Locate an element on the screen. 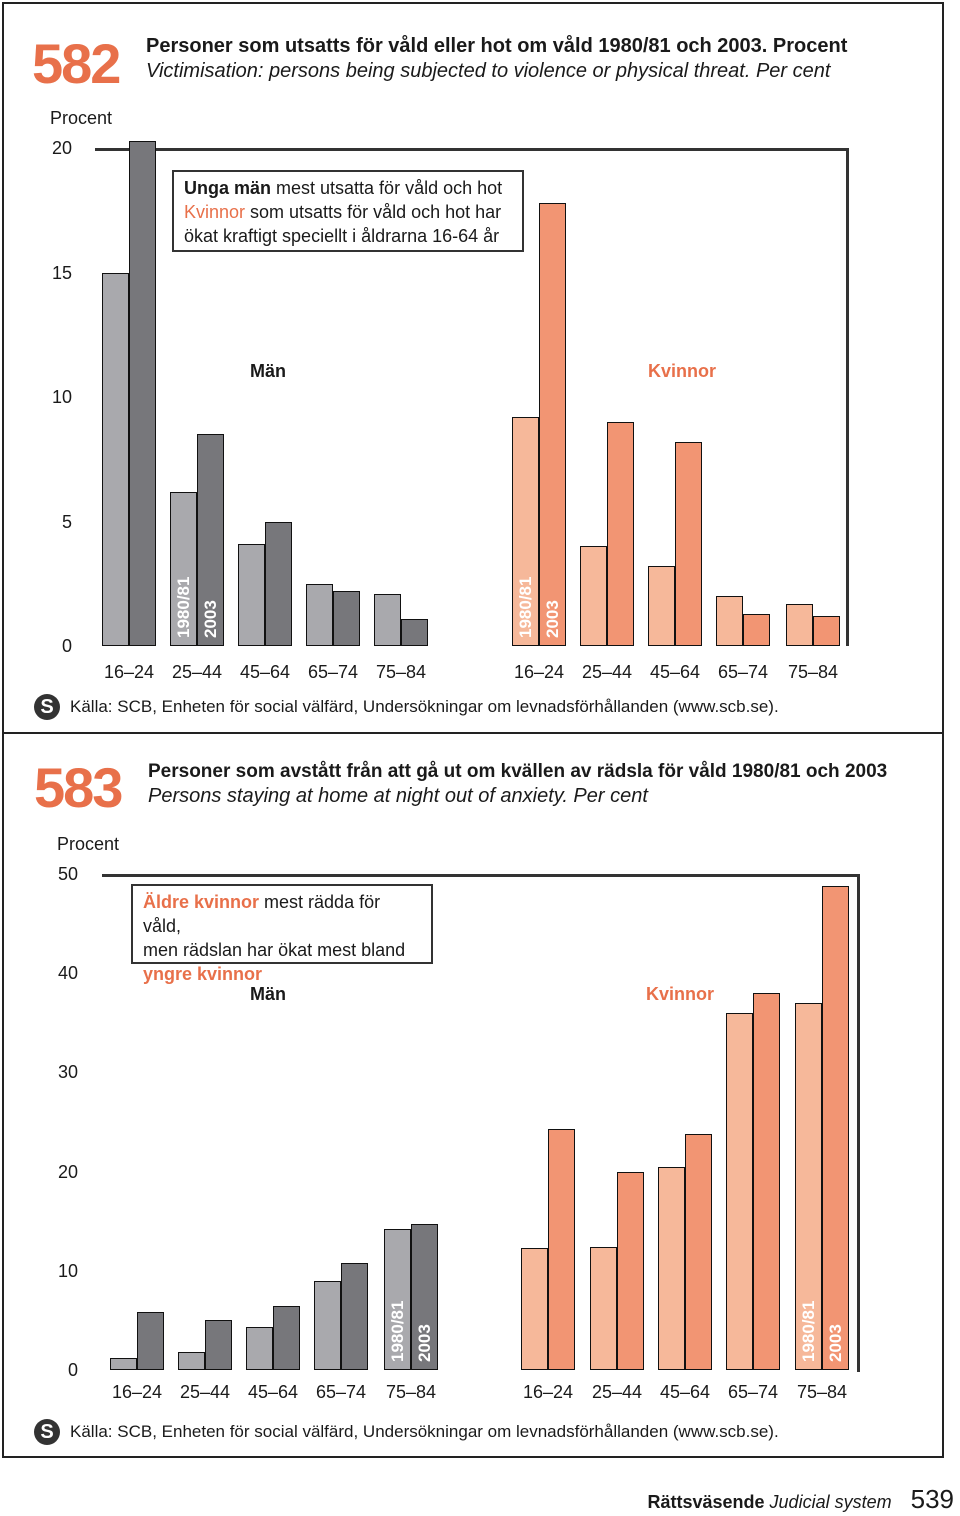  note-text: som utsatts för våld och hot har is located at coordinates (373, 212).